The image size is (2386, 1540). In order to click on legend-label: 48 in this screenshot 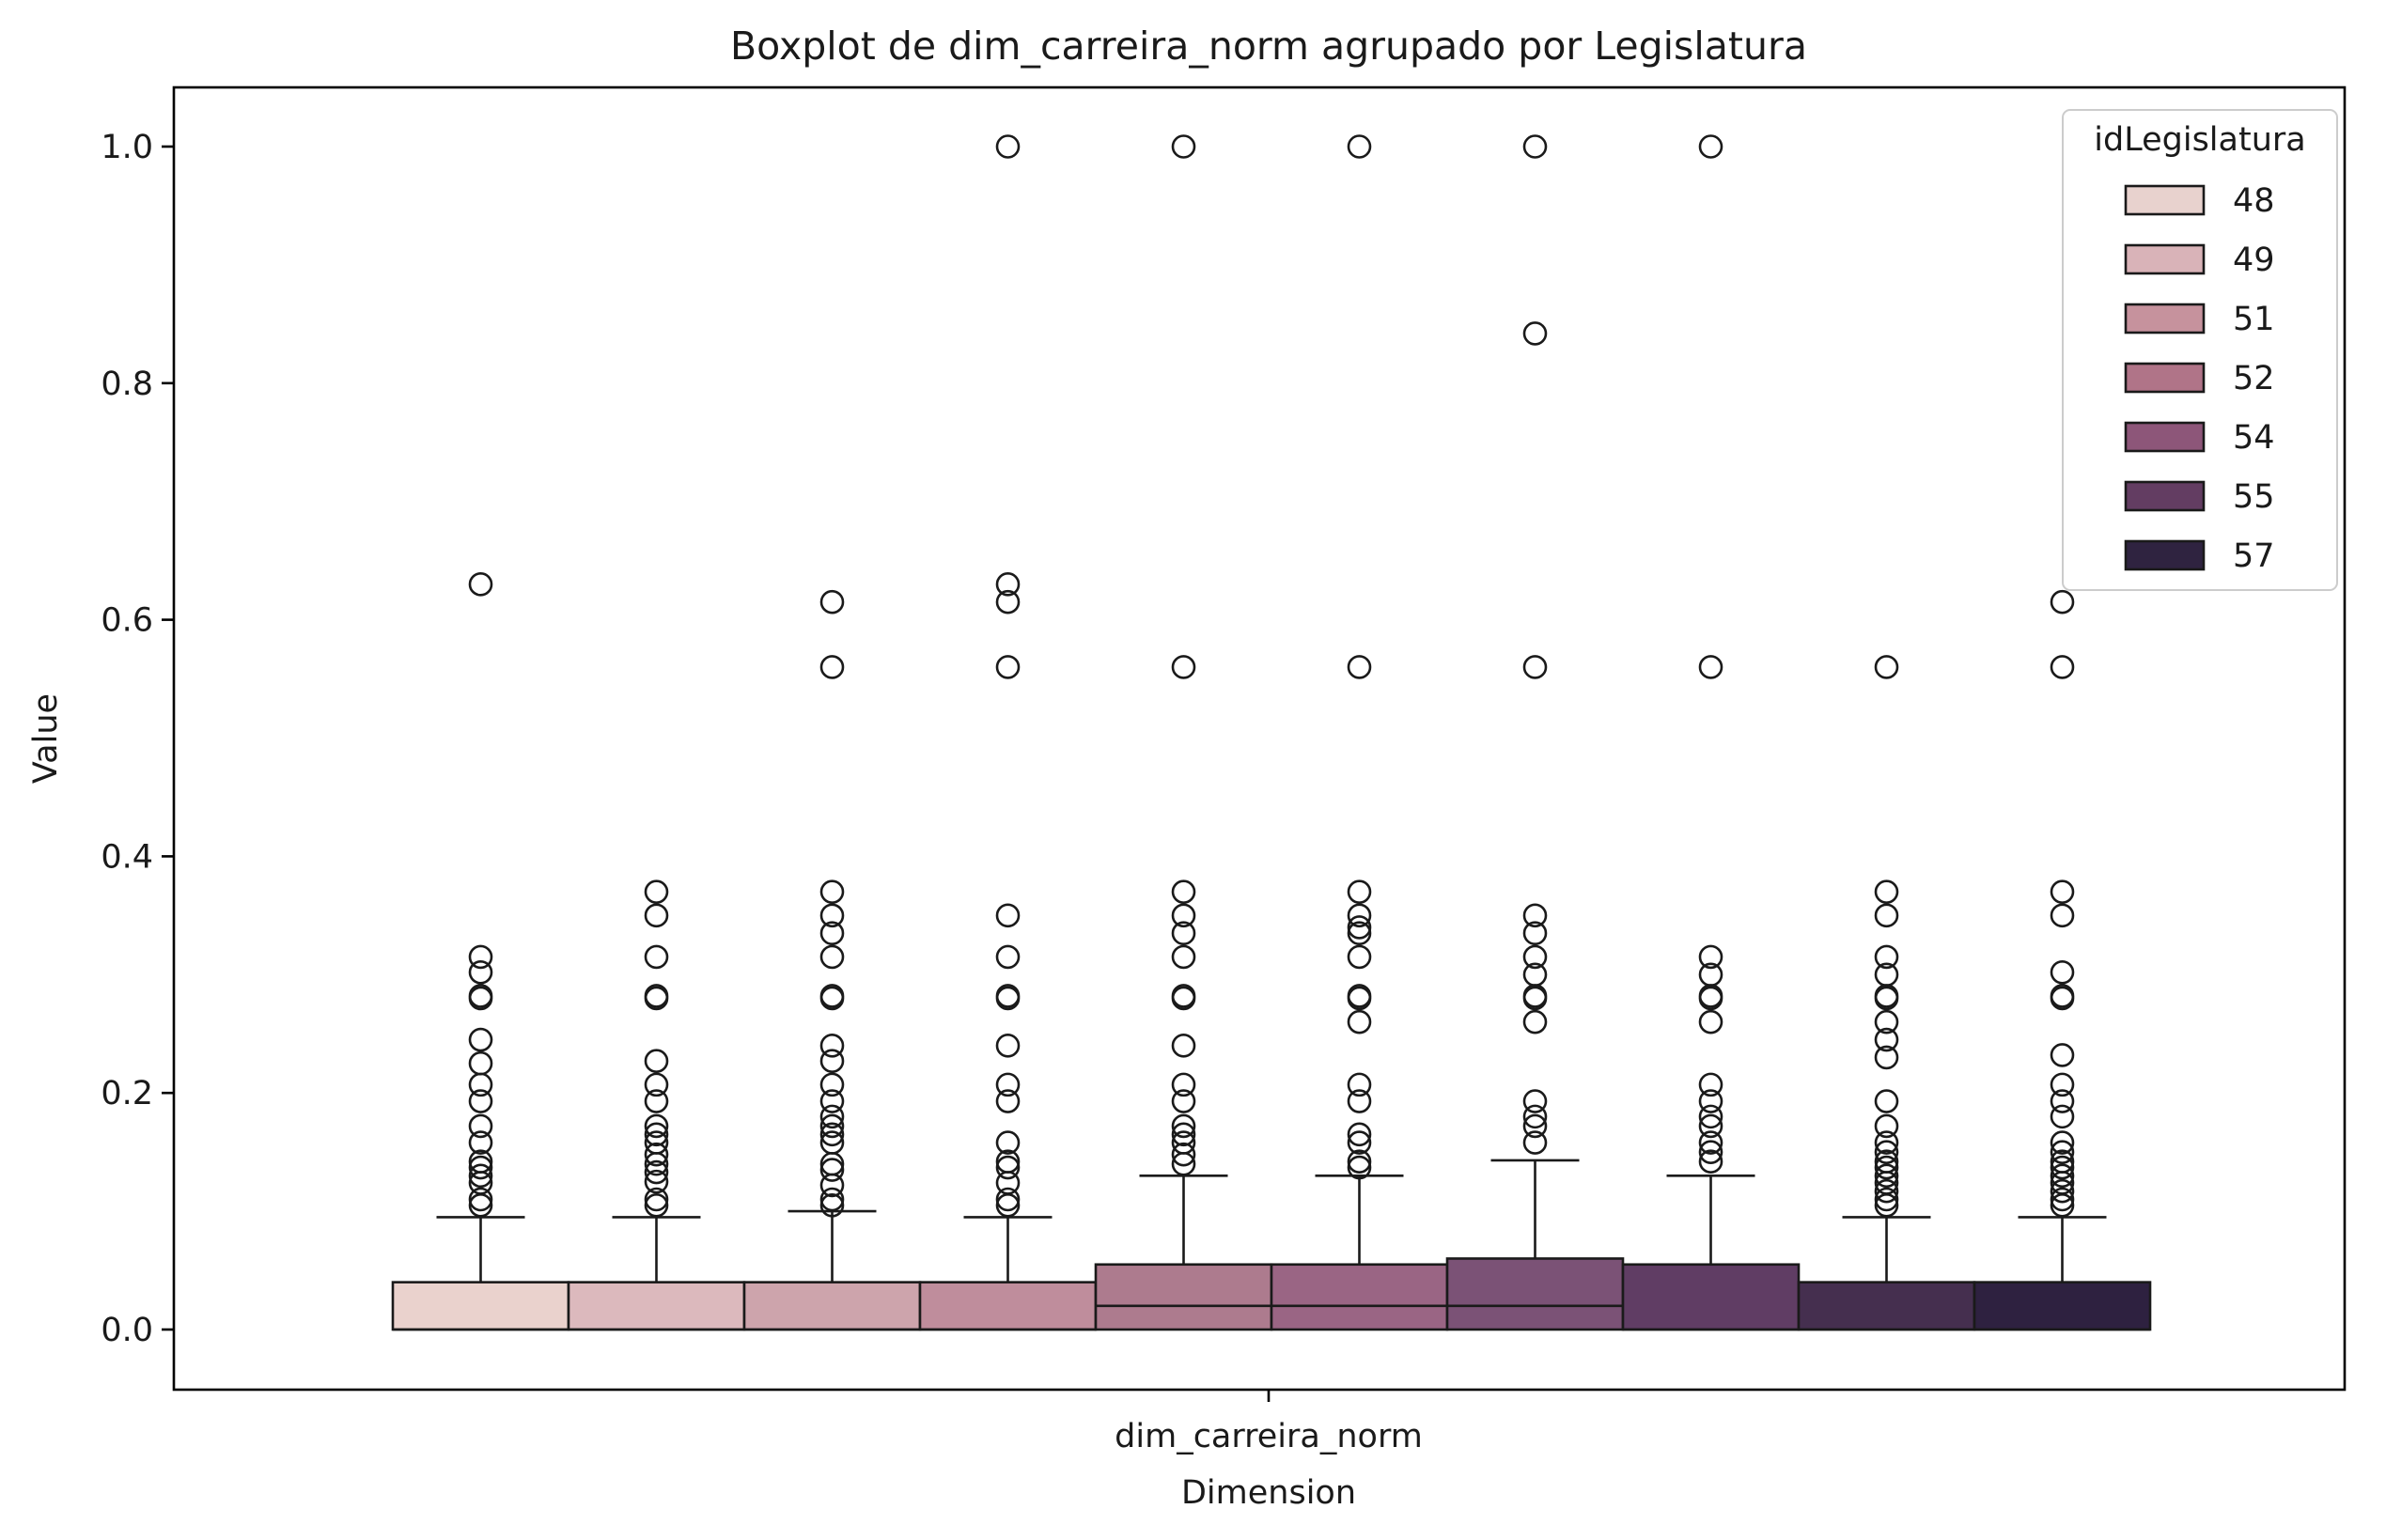, I will do `click(2254, 201)`.